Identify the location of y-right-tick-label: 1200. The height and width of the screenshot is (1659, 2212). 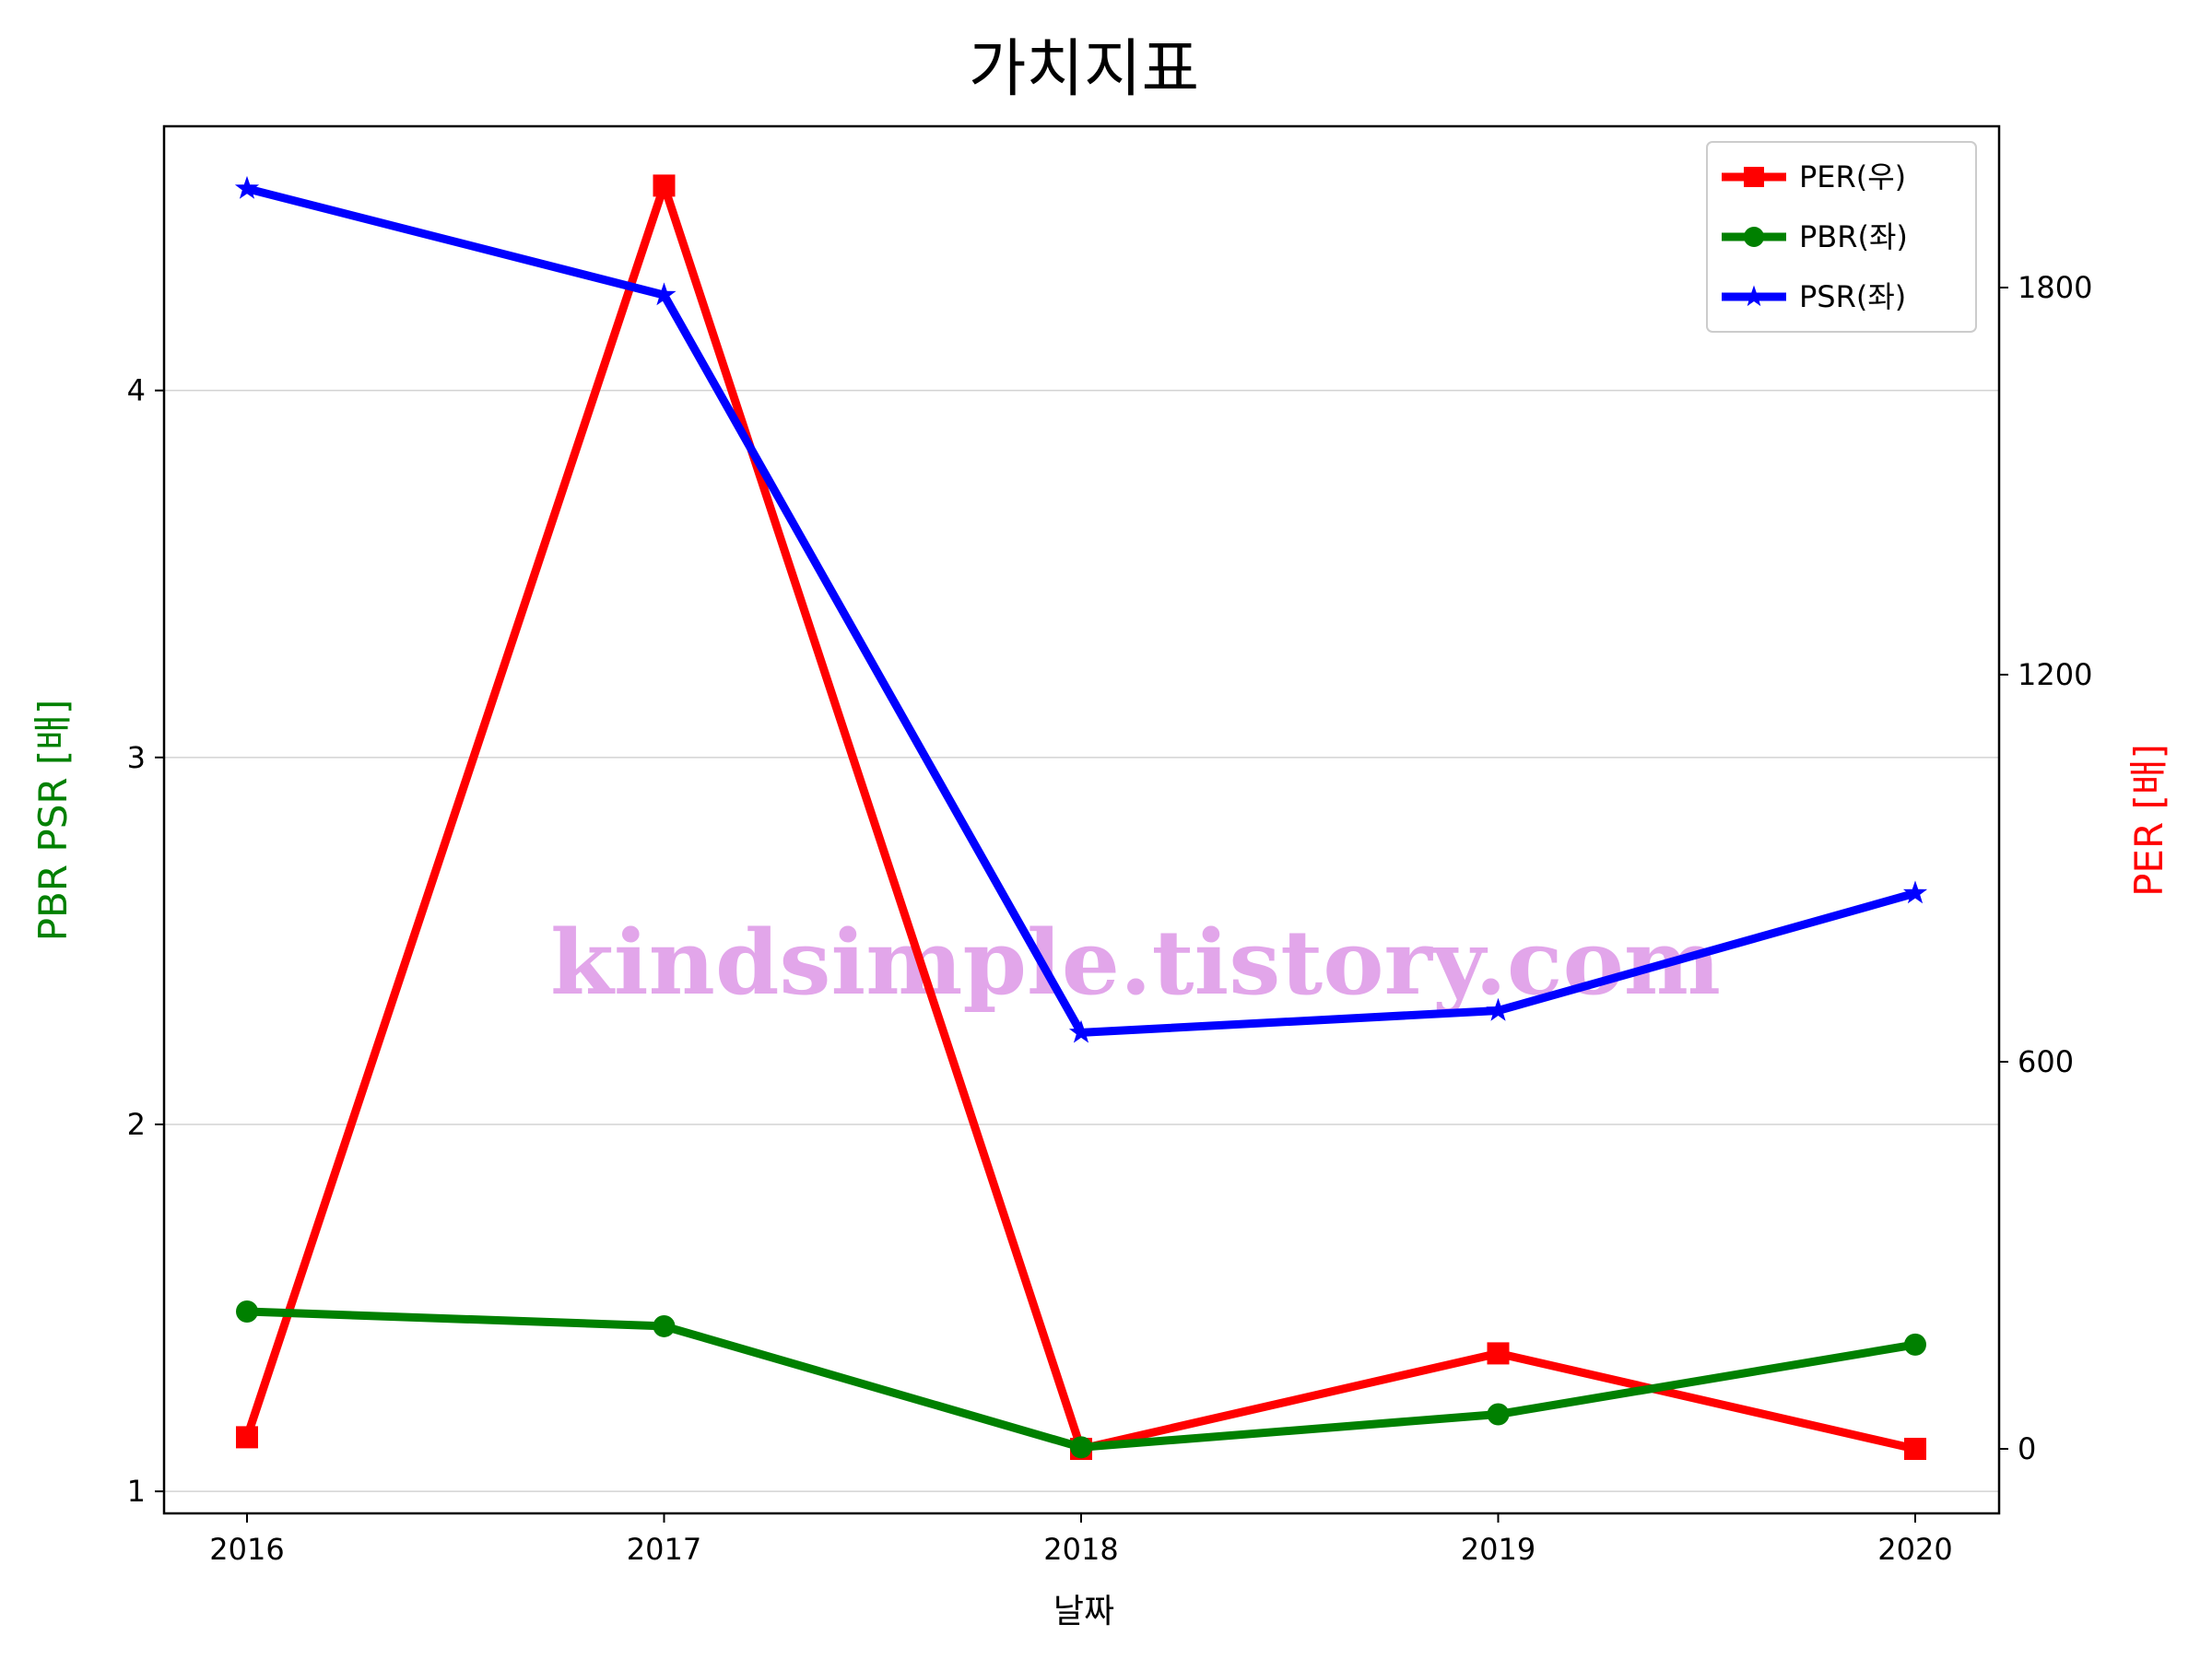
(2055, 674).